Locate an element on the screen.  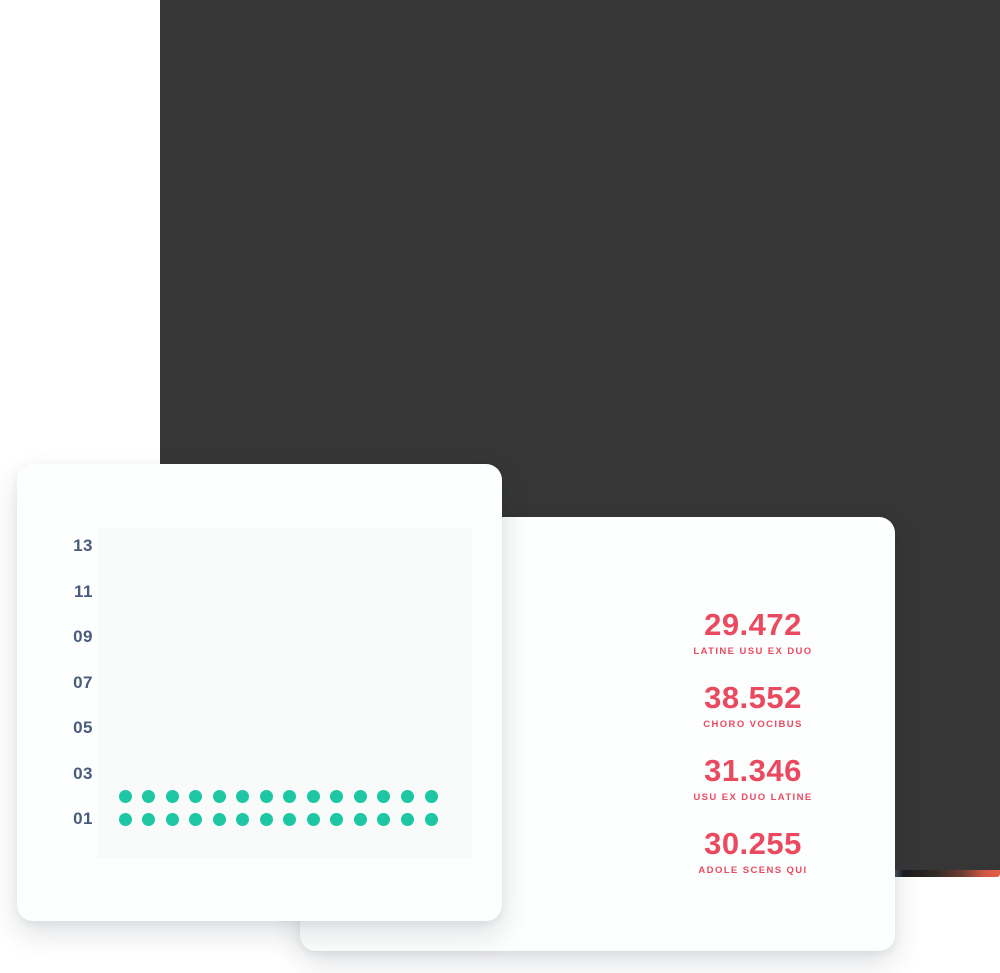
stat-item: 30.255 ADOLE SCENS QUI is located at coordinates (753, 851).